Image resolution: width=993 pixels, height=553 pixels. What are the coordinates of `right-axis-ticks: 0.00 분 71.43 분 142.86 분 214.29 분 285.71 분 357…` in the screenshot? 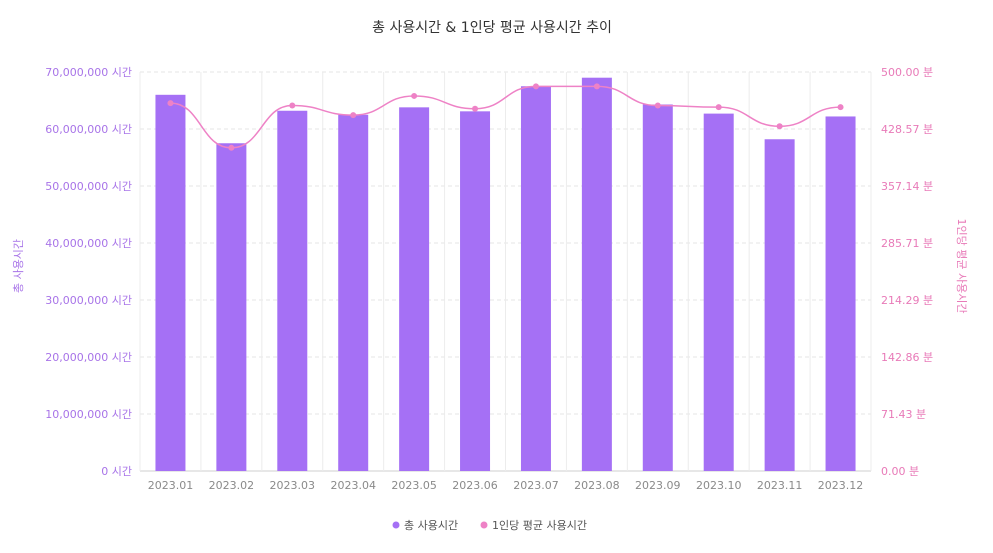 It's located at (907, 272).